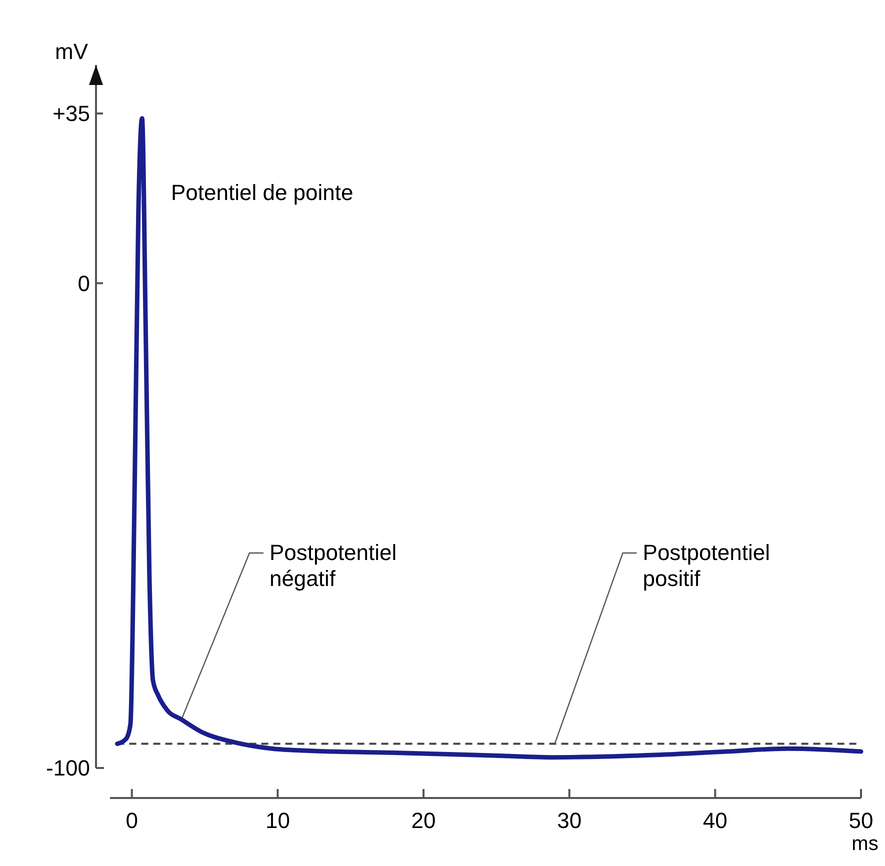  What do you see at coordinates (861, 820) in the screenshot?
I see `x-tick-label: 50` at bounding box center [861, 820].